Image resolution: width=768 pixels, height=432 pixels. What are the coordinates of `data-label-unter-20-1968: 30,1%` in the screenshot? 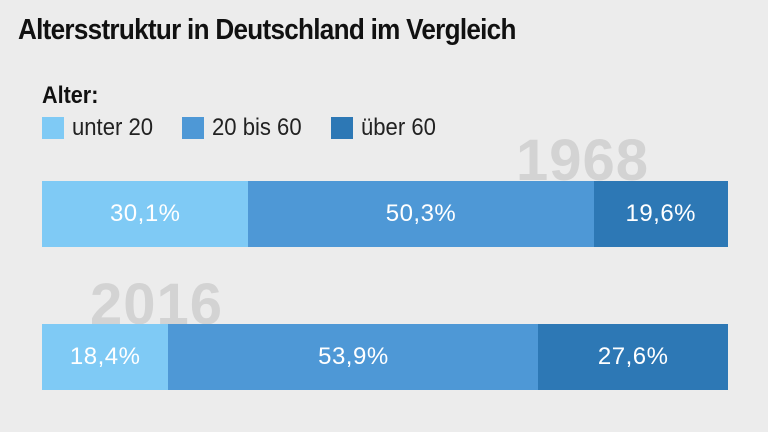 It's located at (145, 213).